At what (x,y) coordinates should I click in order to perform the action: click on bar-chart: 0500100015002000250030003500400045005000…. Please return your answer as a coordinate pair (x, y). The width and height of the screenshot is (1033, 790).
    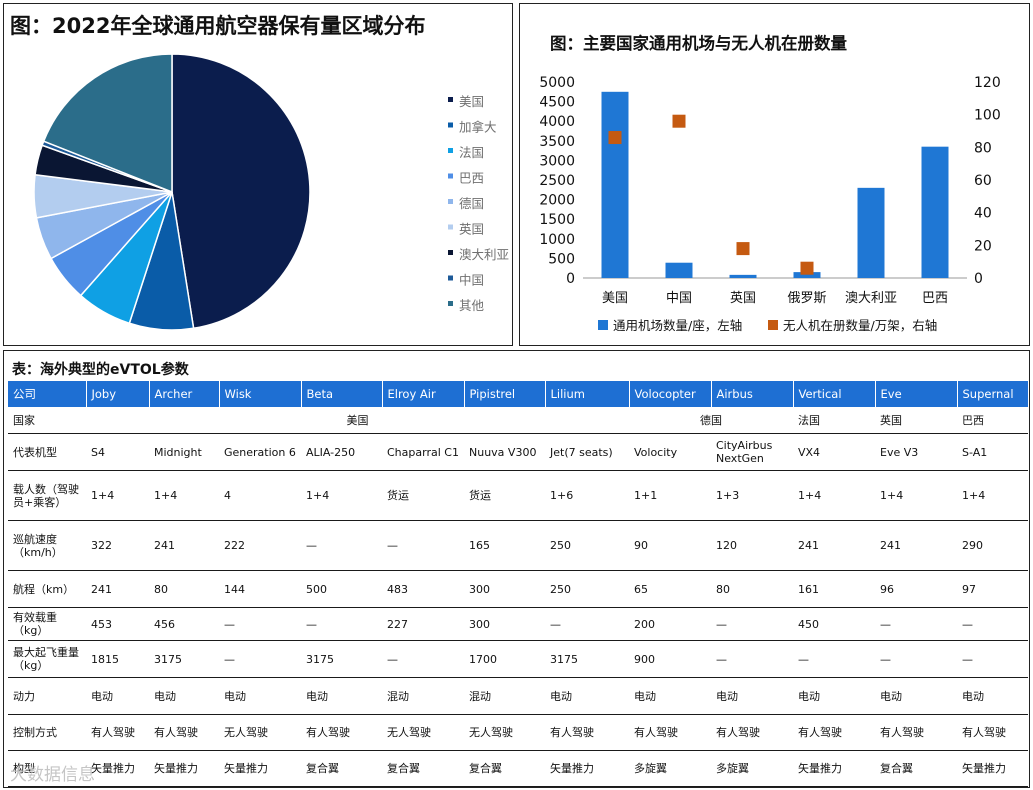
    Looking at the image, I should click on (770, 204).